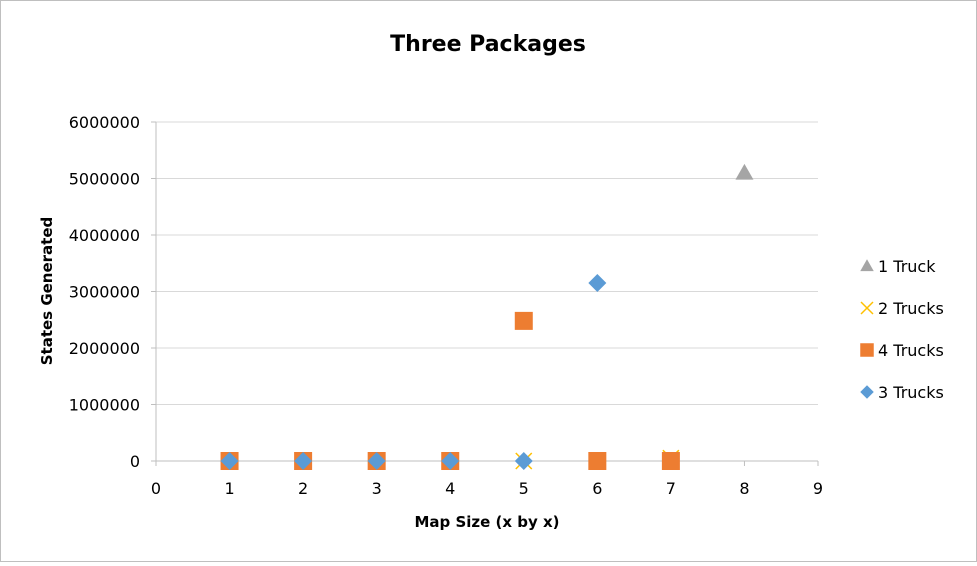 The image size is (977, 566). I want to click on y-tick-label-6: 6000000, so click(104, 122).